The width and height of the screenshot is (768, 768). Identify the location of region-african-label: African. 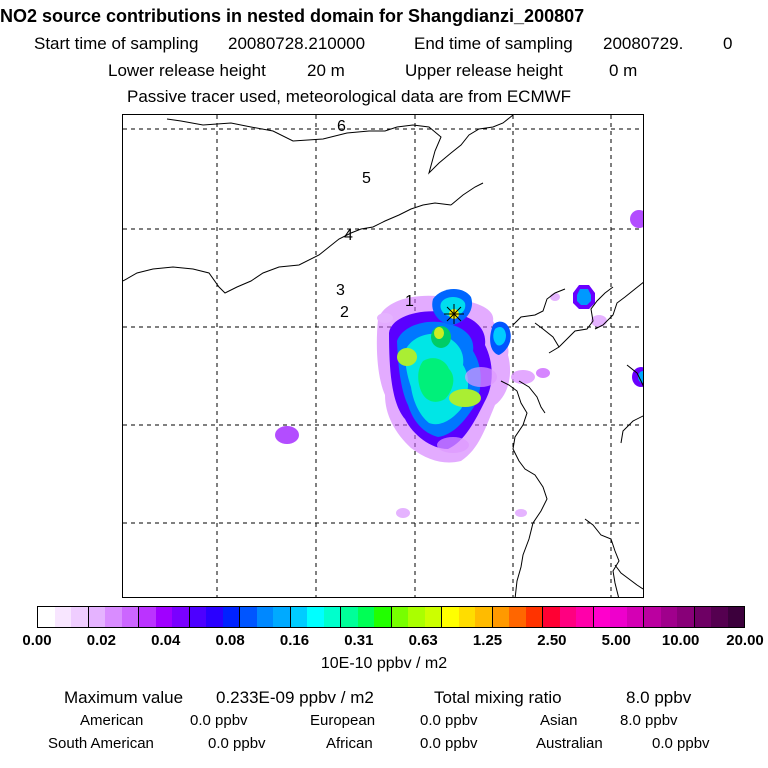
(349, 743).